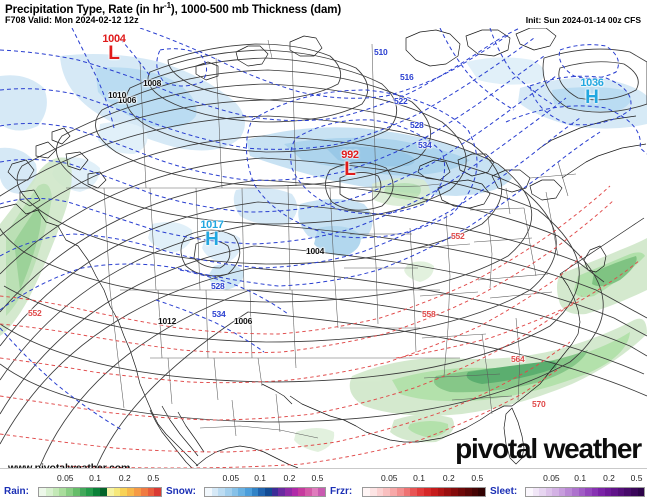 This screenshot has width=647, height=501. What do you see at coordinates (424, 479) in the screenshot?
I see `legend-ticks-frzr: 0.05 0.1 0.2 0.5` at bounding box center [424, 479].